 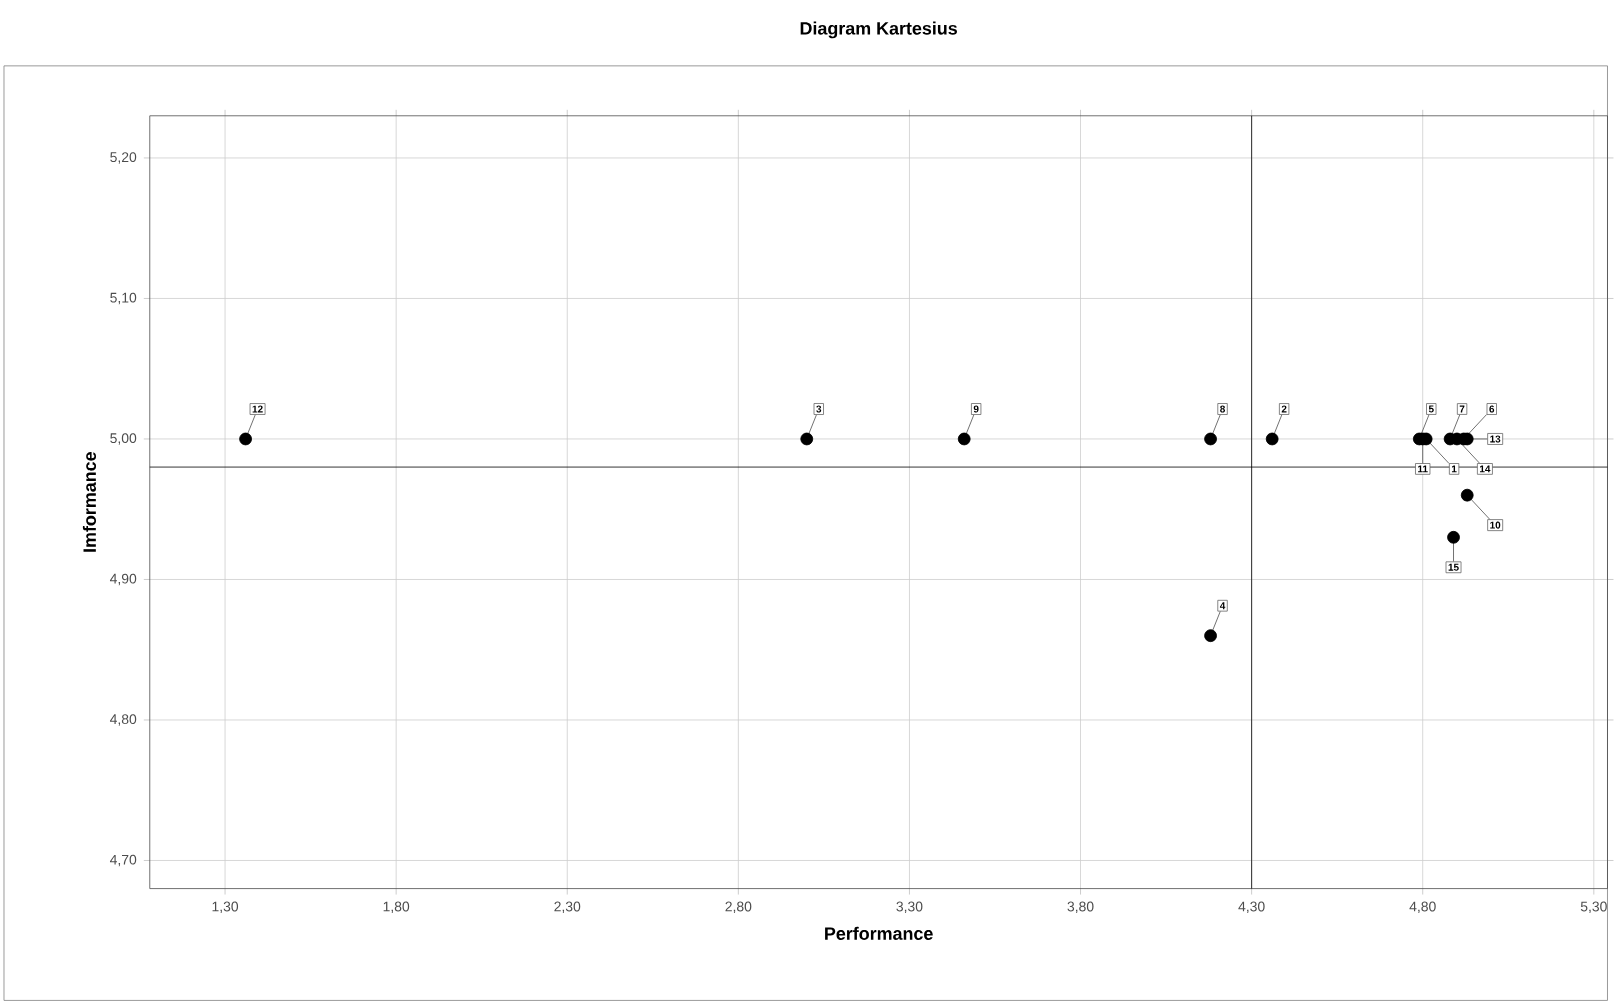 I want to click on x-axis-title: Performance, so click(x=879, y=933).